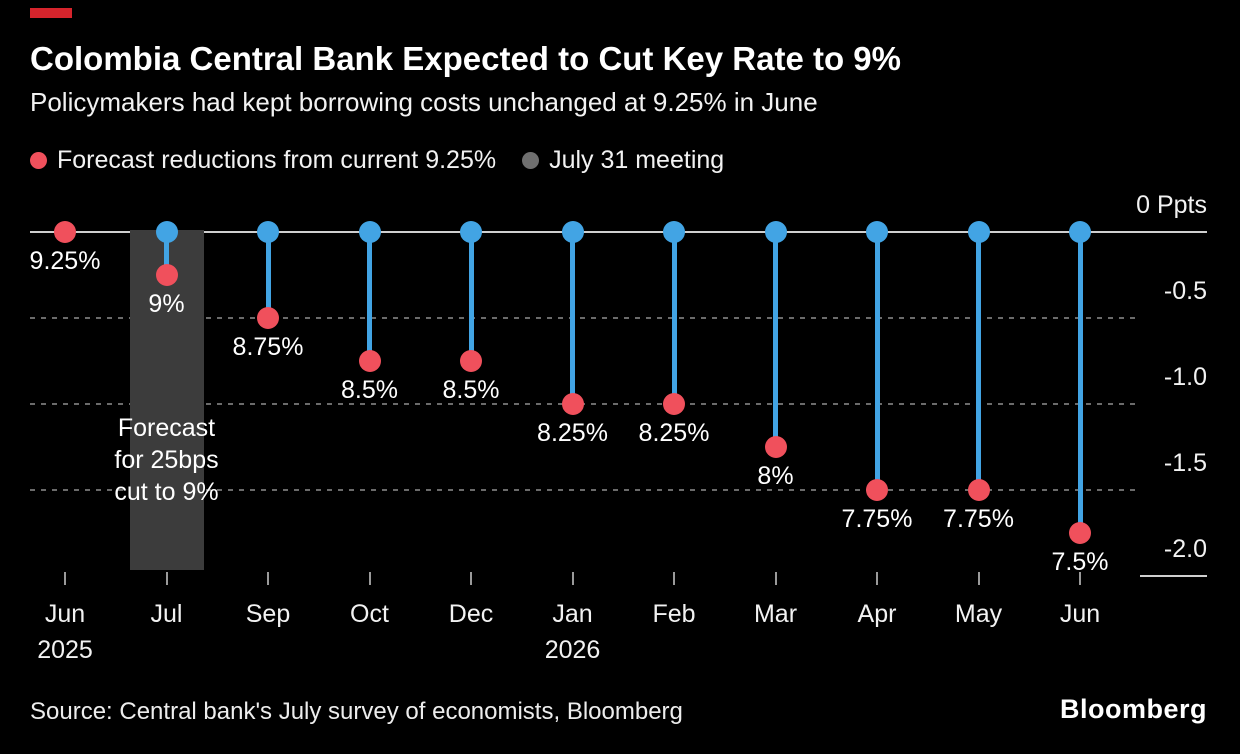 The width and height of the screenshot is (1240, 754). I want to click on brand-accent-bar, so click(51, 13).